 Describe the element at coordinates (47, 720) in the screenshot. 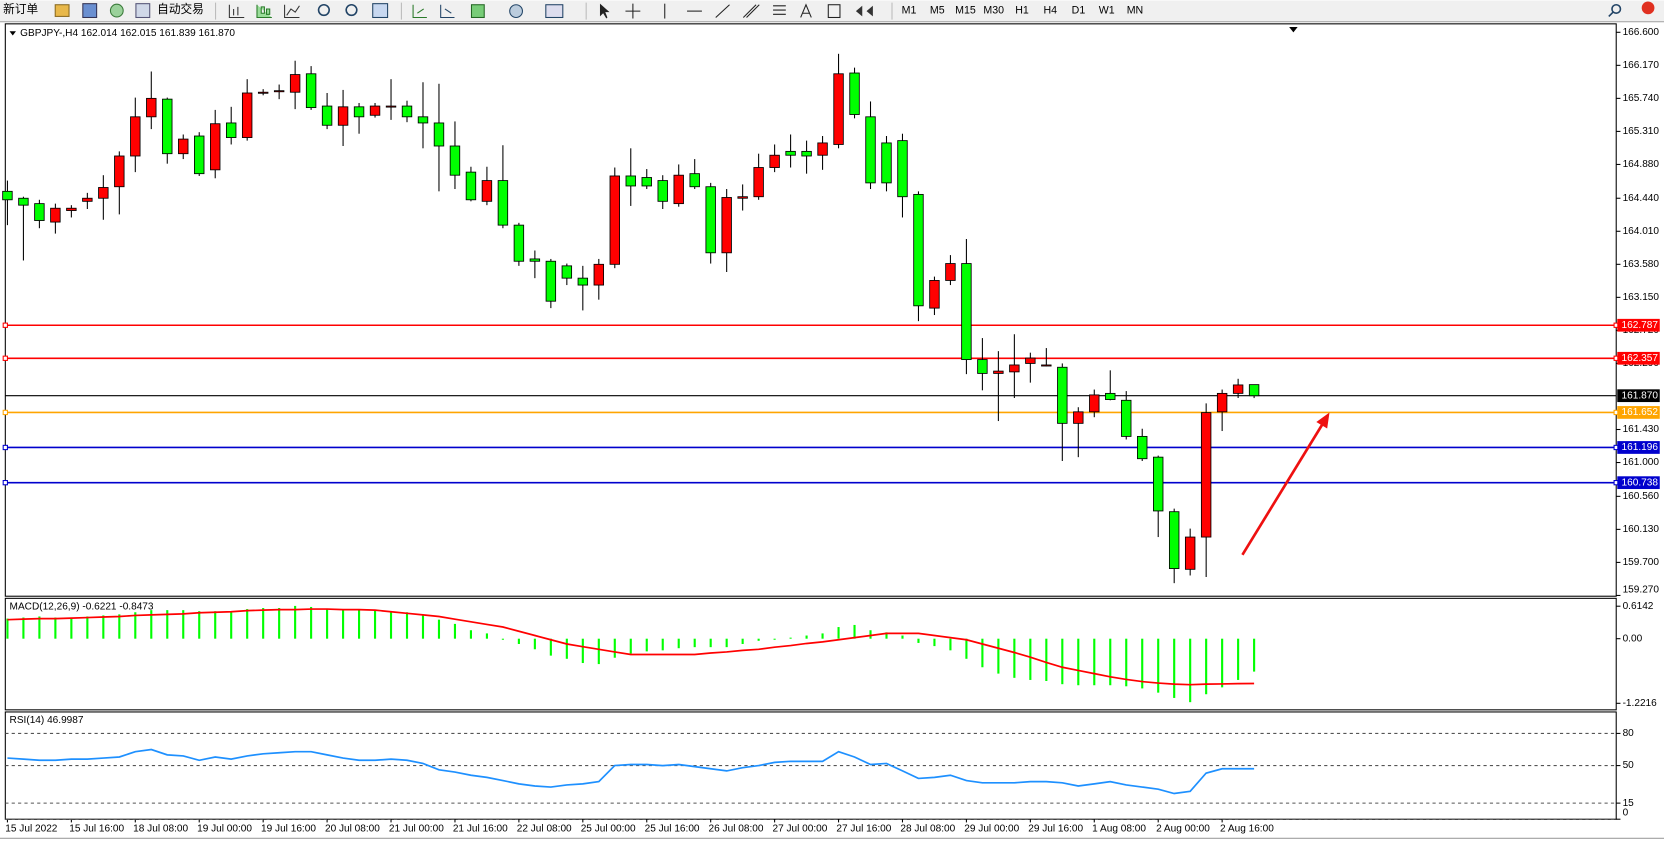

I see `rsi-title: RSI(14) 46.9987` at that location.